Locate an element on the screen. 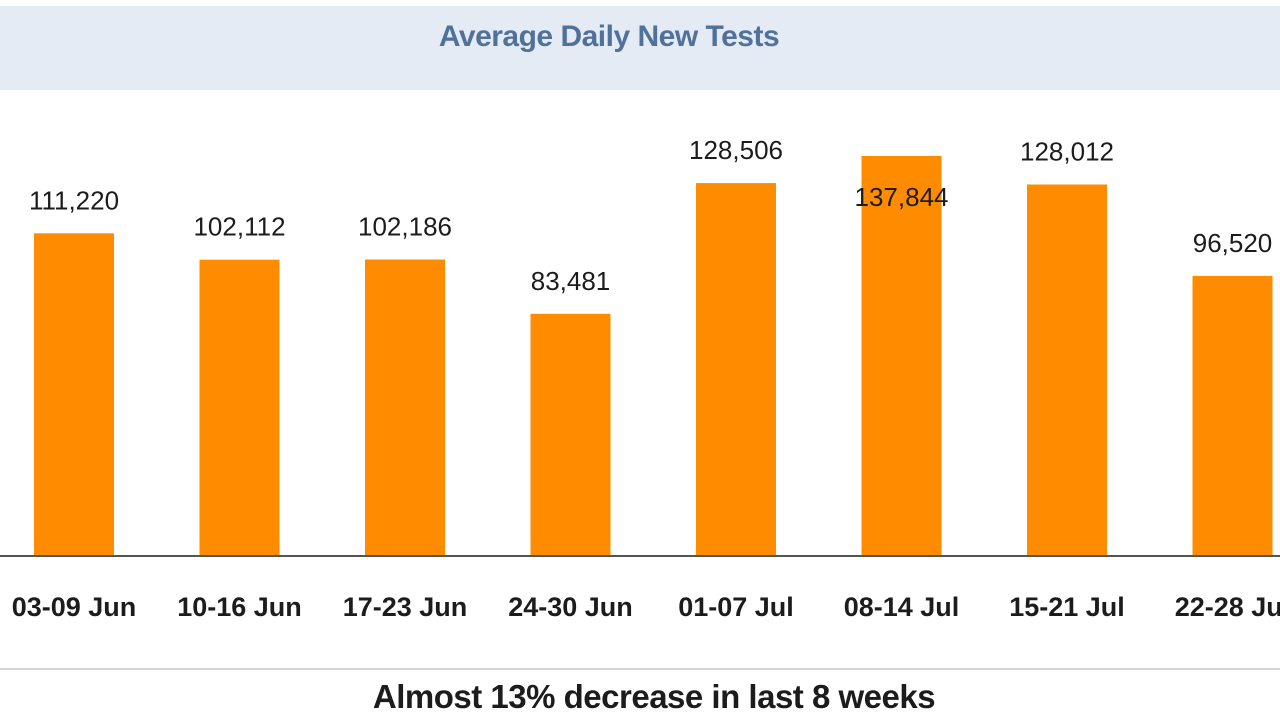  chart-title: Average Daily New Tests is located at coordinates (609, 36).